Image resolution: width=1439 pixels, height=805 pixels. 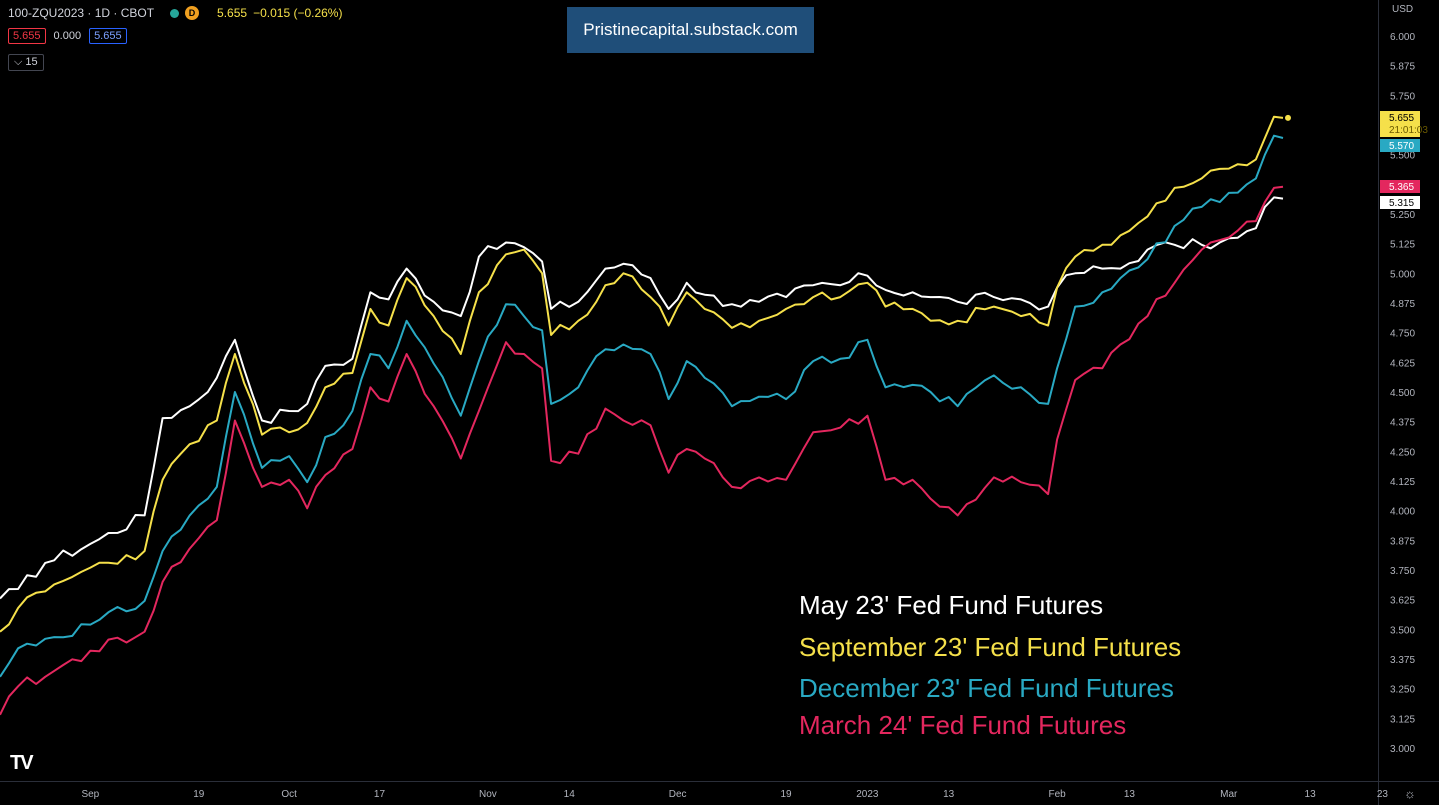 I want to click on y-tick-label: 3.250, so click(x=1402, y=690).